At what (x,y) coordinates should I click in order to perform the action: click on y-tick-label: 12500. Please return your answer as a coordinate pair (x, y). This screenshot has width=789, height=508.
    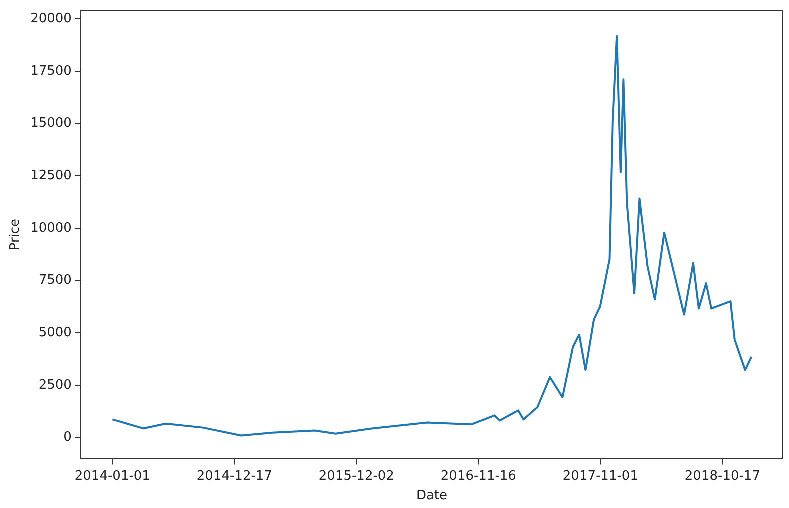
    Looking at the image, I should click on (51, 176).